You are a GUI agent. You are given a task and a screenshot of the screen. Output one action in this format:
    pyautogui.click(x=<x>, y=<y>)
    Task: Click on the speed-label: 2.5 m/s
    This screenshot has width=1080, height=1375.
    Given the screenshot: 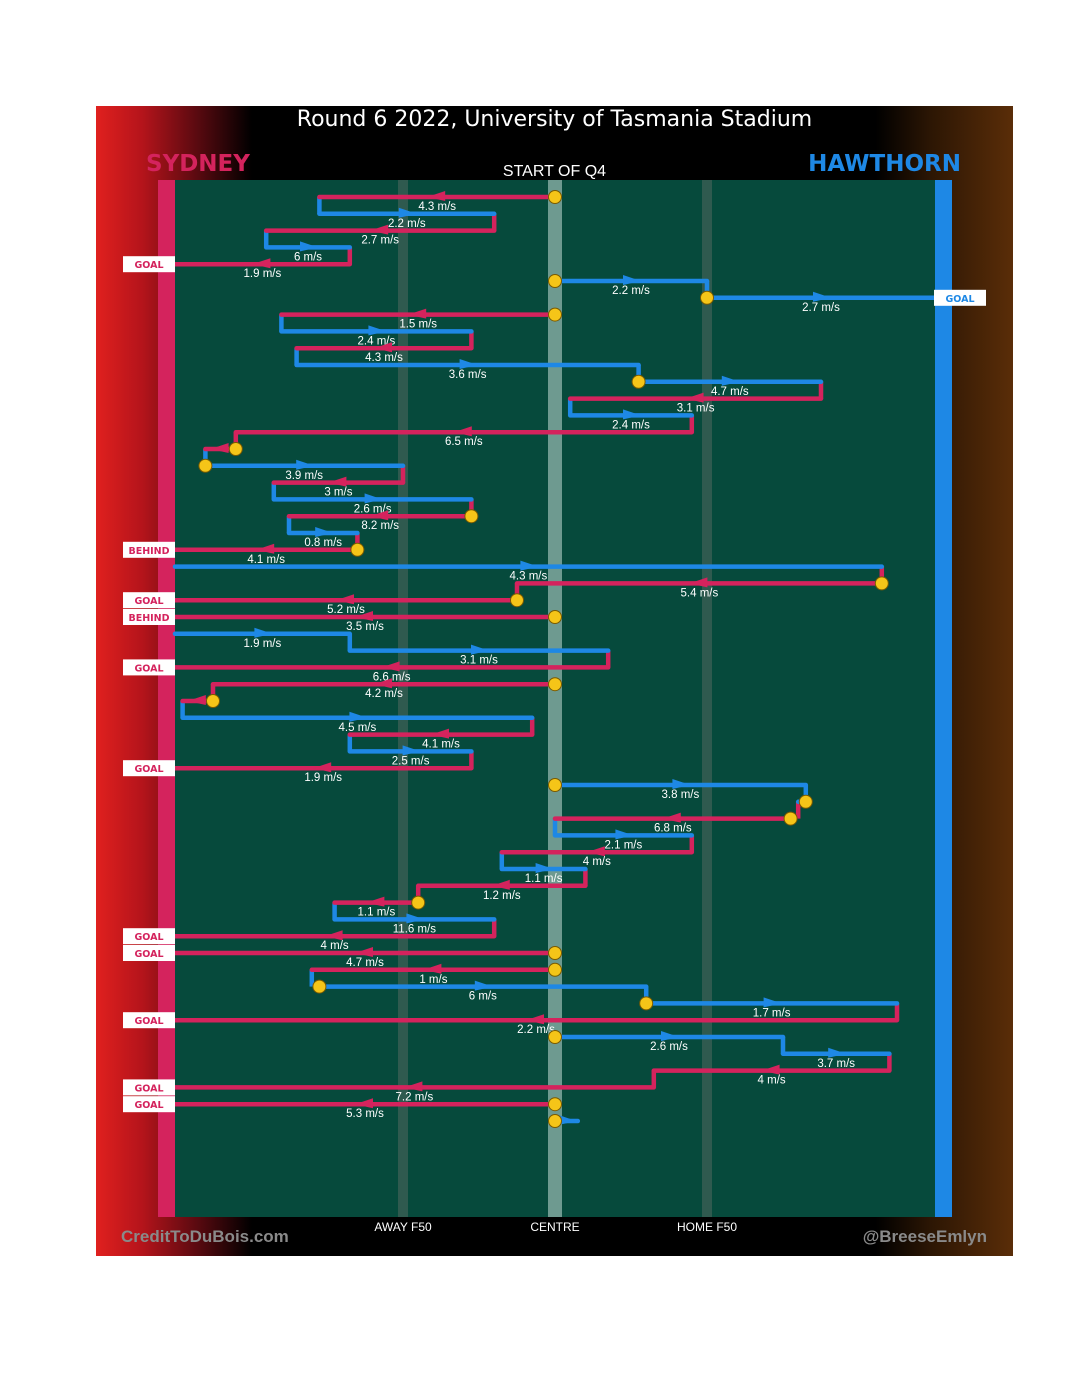 What is the action you would take?
    pyautogui.click(x=411, y=761)
    